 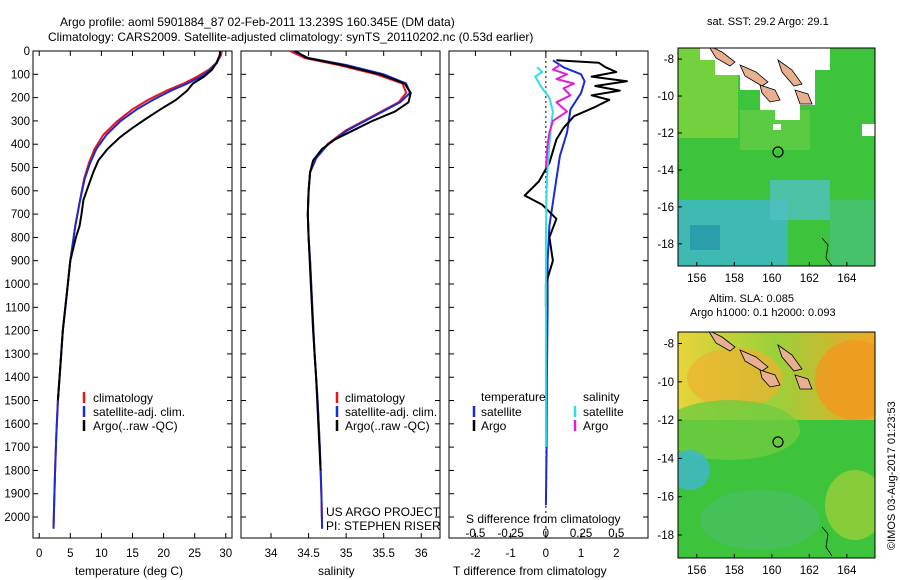 I want to click on salinity-xlabel: salinity, so click(x=336, y=571).